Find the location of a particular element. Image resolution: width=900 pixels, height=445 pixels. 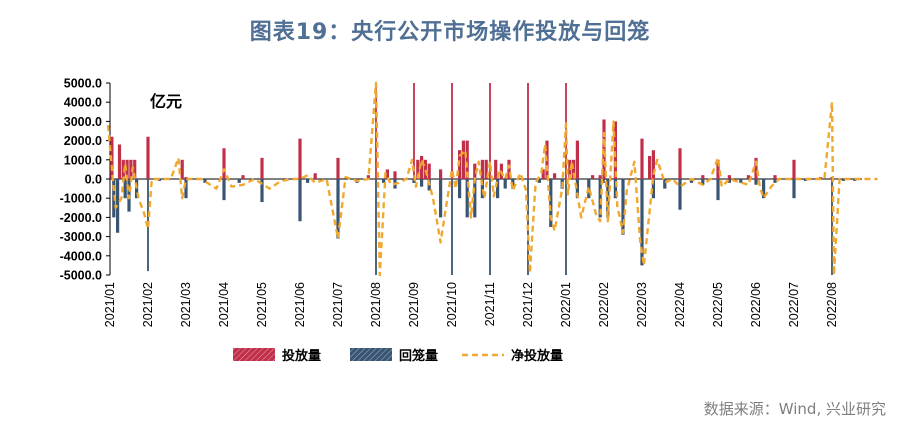

legend-label-withdraw: 回笼量 is located at coordinates (418, 356).